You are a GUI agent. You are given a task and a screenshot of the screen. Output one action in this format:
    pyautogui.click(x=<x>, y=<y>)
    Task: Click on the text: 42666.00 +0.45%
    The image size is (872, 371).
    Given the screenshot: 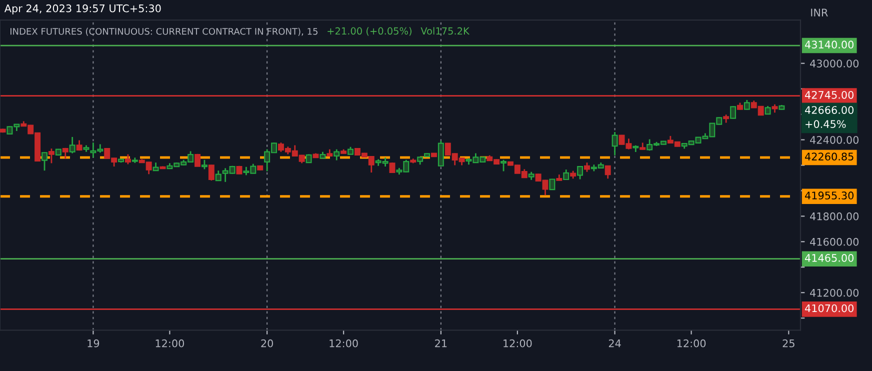 What is the action you would take?
    pyautogui.click(x=829, y=117)
    